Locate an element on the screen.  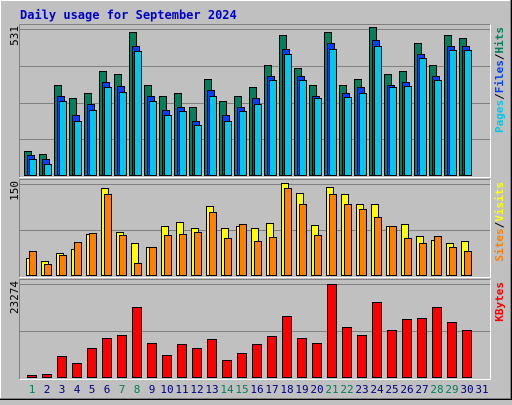
x-axis-day-label: 14 is located at coordinates (227, 389).